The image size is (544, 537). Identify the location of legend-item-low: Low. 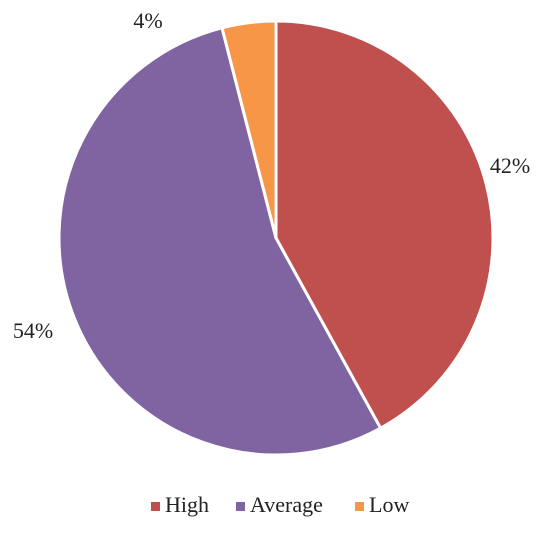
(382, 504).